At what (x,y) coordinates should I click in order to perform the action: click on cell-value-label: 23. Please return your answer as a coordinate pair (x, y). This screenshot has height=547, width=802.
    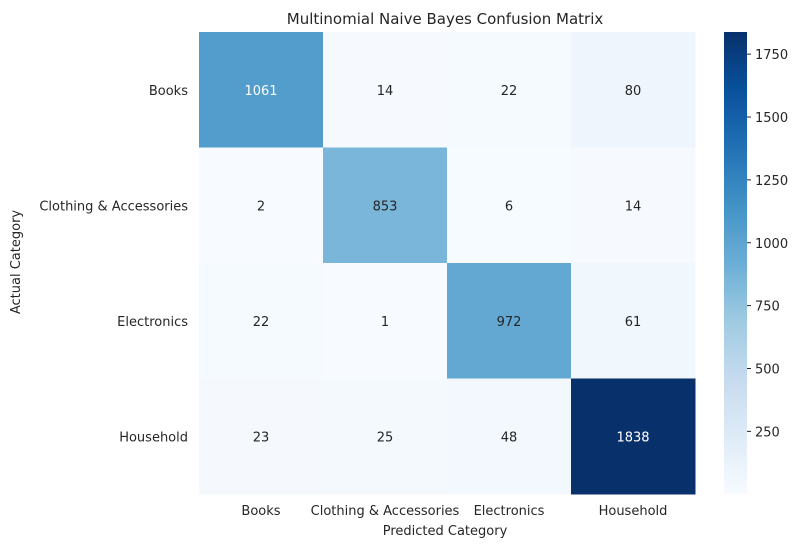
    Looking at the image, I should click on (261, 437).